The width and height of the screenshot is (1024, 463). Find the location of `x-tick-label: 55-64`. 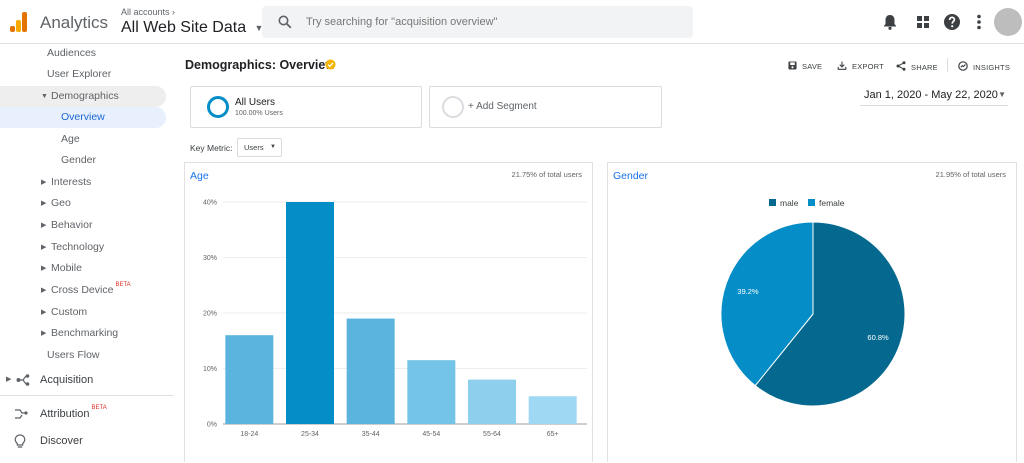

x-tick-label: 55-64 is located at coordinates (492, 434).